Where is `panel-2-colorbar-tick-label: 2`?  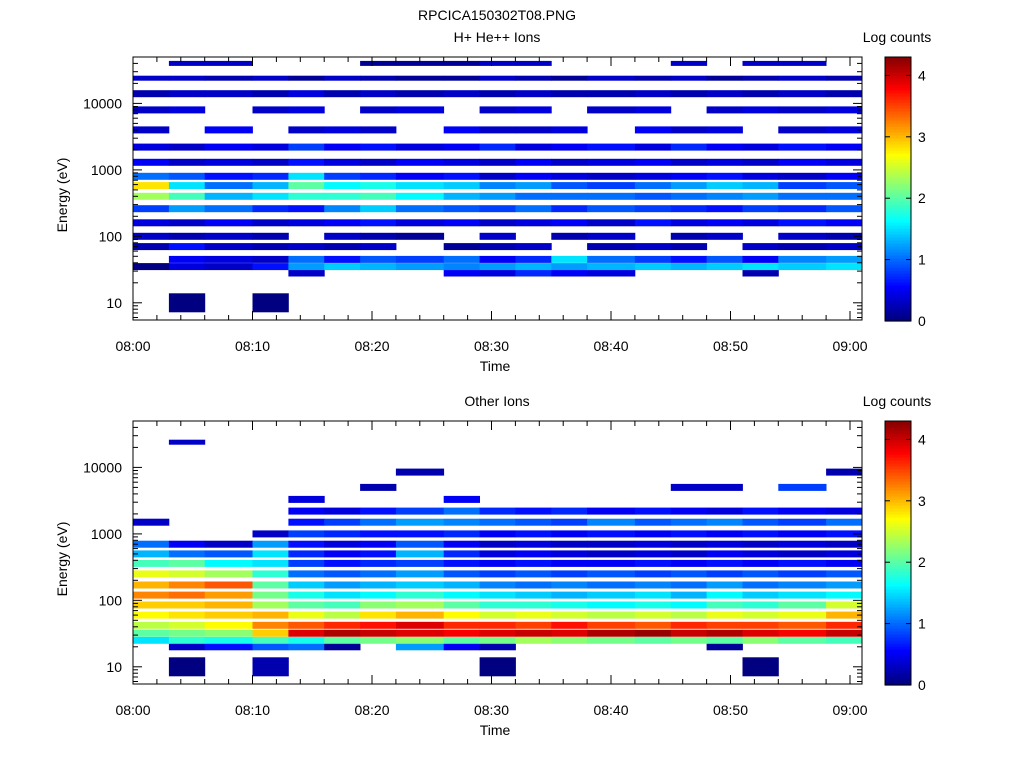 panel-2-colorbar-tick-label: 2 is located at coordinates (922, 562).